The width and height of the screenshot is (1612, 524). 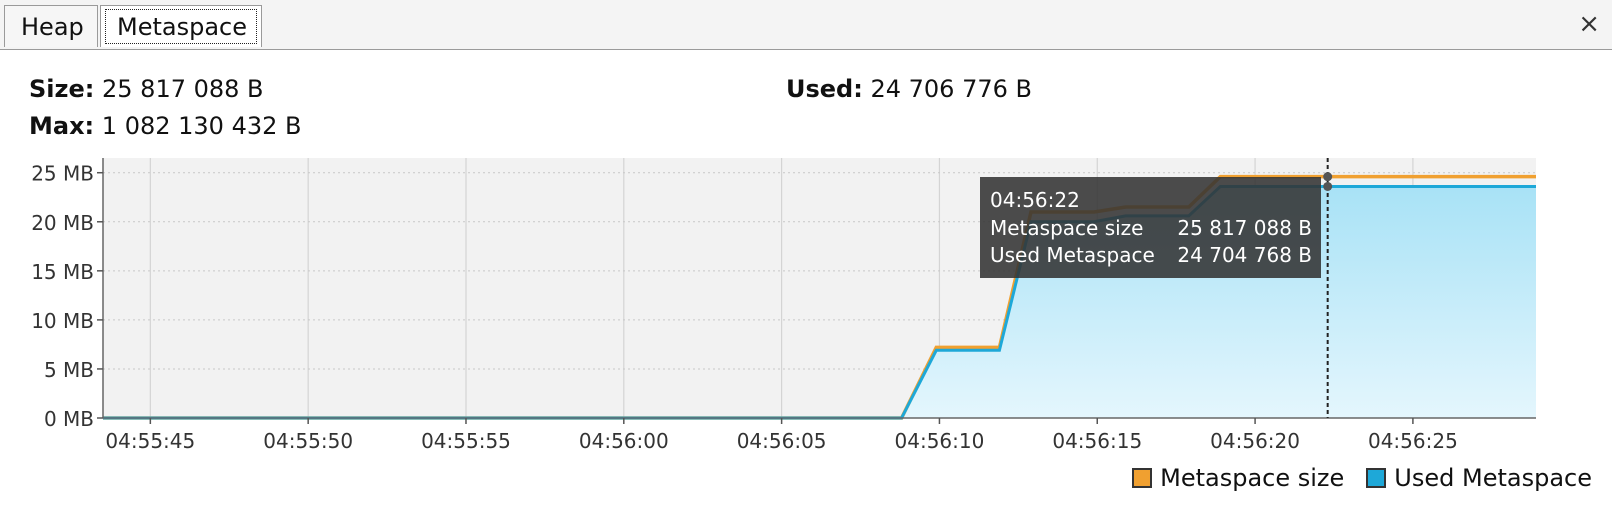 I want to click on x-tick-label: 04:55:55, so click(x=466, y=441).